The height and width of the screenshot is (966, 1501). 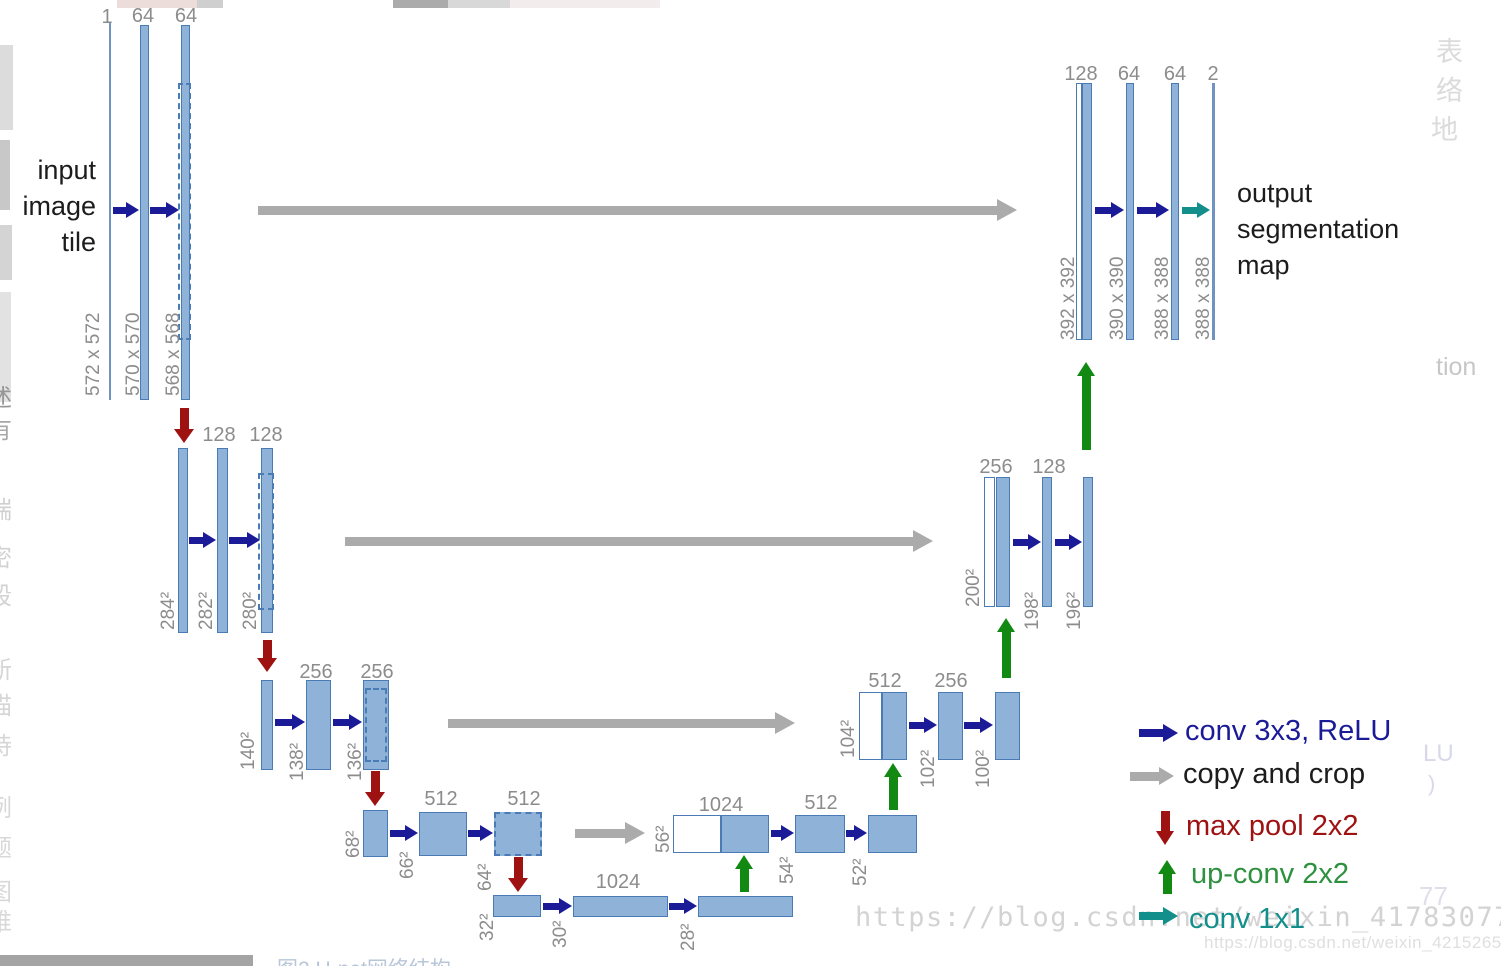 I want to click on feature-size-label: 64², so click(x=485, y=877).